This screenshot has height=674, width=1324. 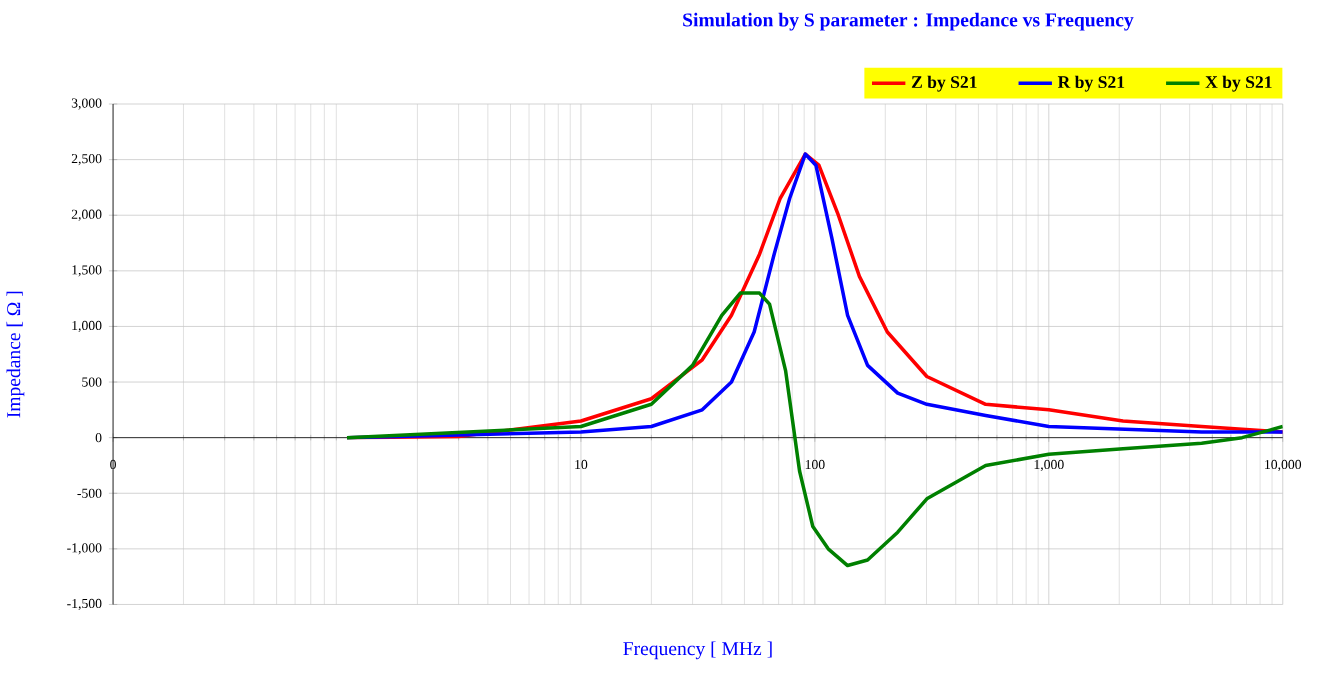 I want to click on chart-title: Simulation by S parameter : Impedance vs Frequency, so click(x=908, y=22).